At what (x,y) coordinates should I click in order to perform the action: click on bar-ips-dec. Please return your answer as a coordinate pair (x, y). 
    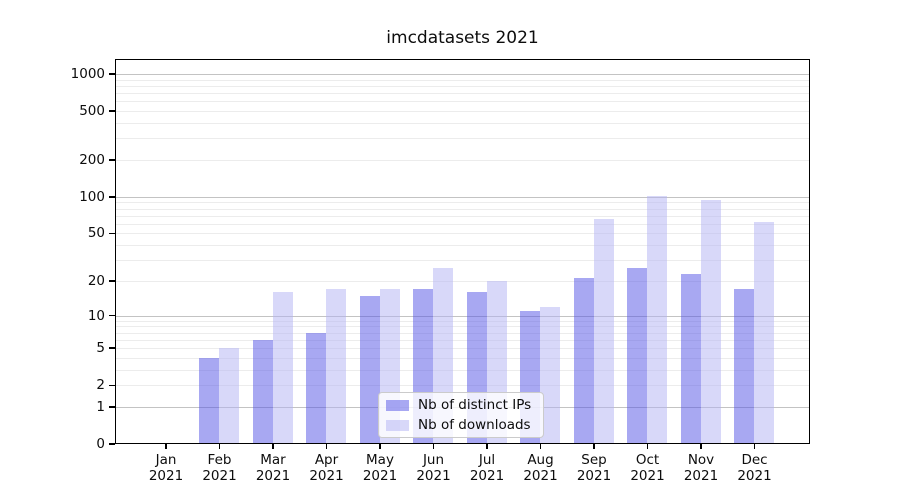
    Looking at the image, I should click on (744, 366).